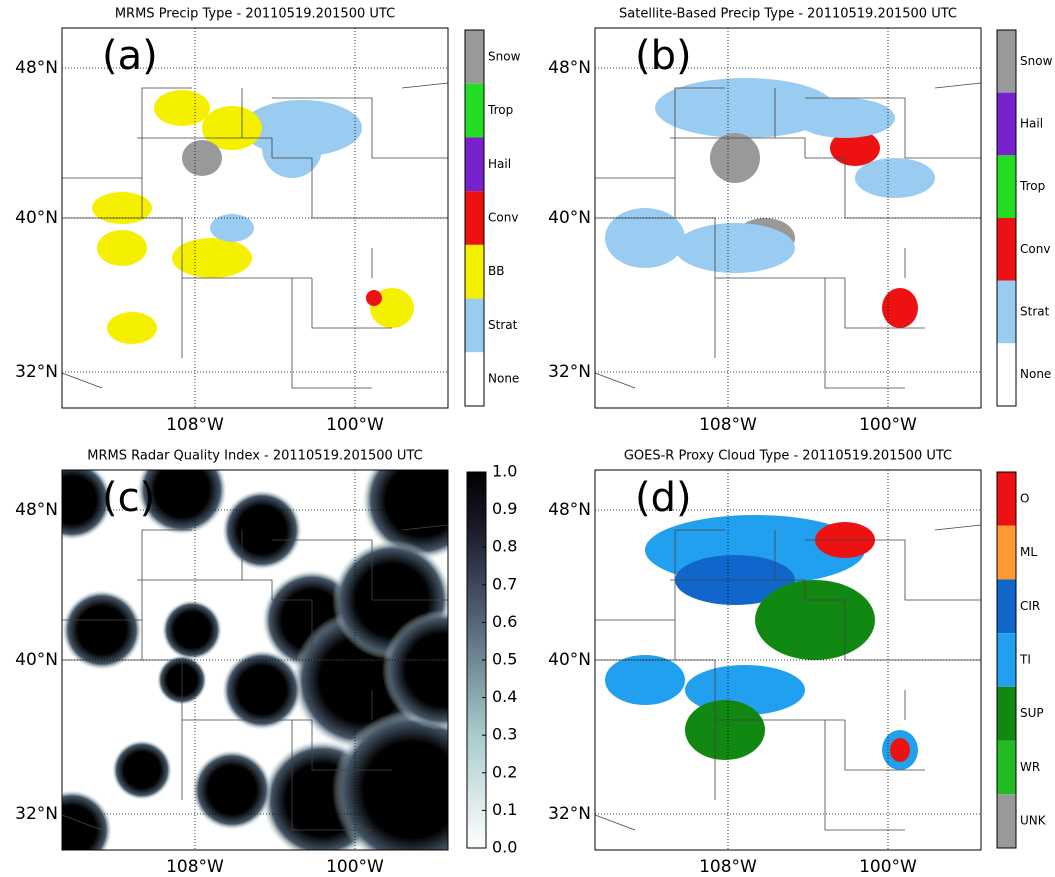  Describe the element at coordinates (1030, 606) in the screenshot. I see `colorbar-label: CIR` at that location.